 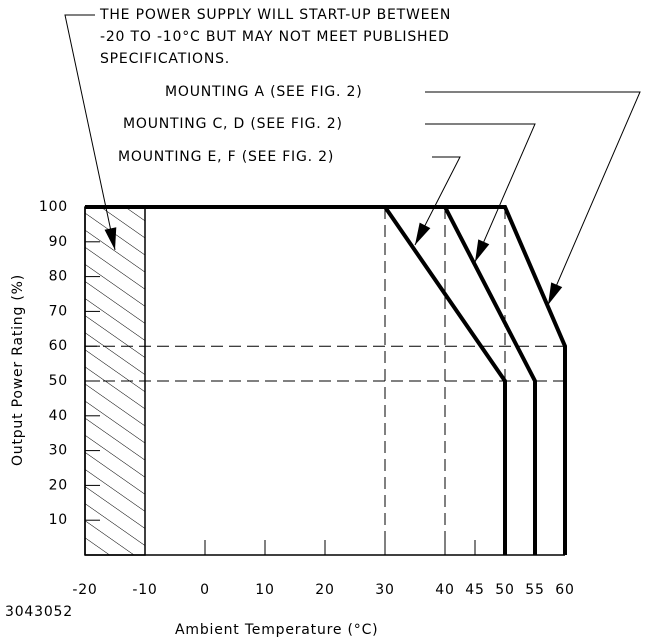 I want to click on x-tick-label: 55, so click(x=534, y=590).